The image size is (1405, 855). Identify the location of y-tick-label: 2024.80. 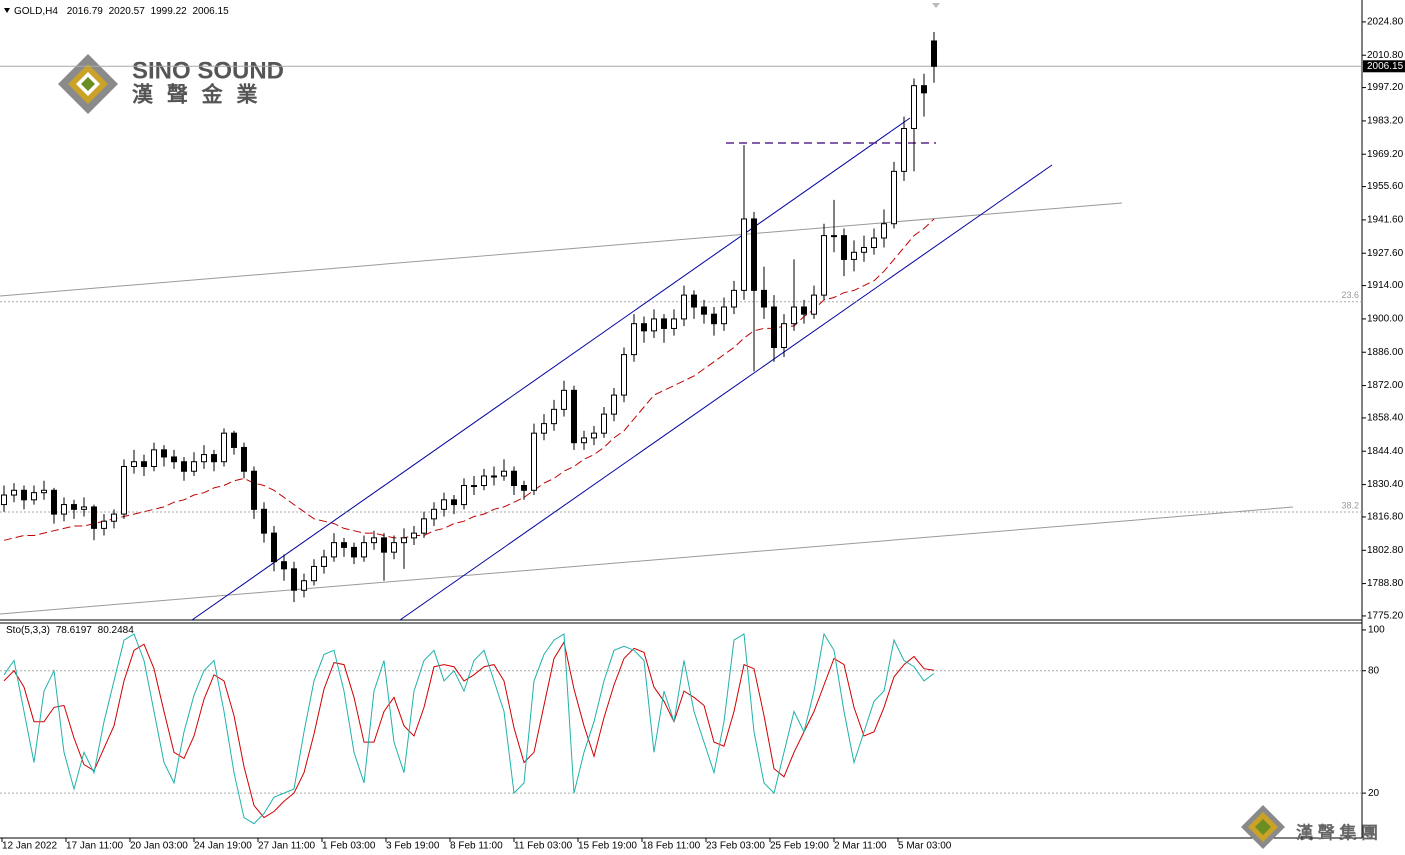
(1385, 22).